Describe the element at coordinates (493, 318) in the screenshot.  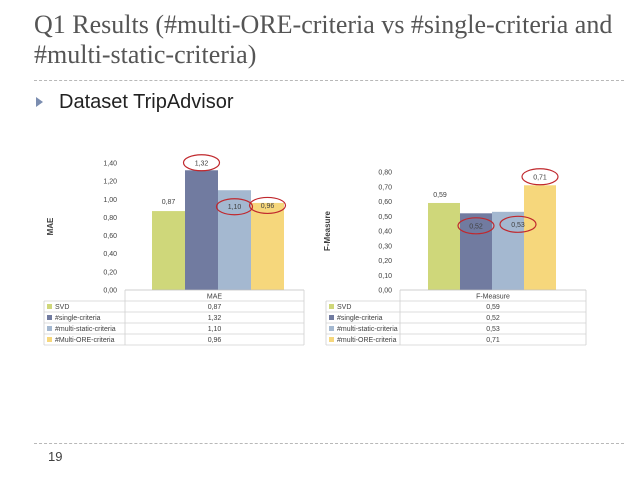
I see `table-value: 0,52` at that location.